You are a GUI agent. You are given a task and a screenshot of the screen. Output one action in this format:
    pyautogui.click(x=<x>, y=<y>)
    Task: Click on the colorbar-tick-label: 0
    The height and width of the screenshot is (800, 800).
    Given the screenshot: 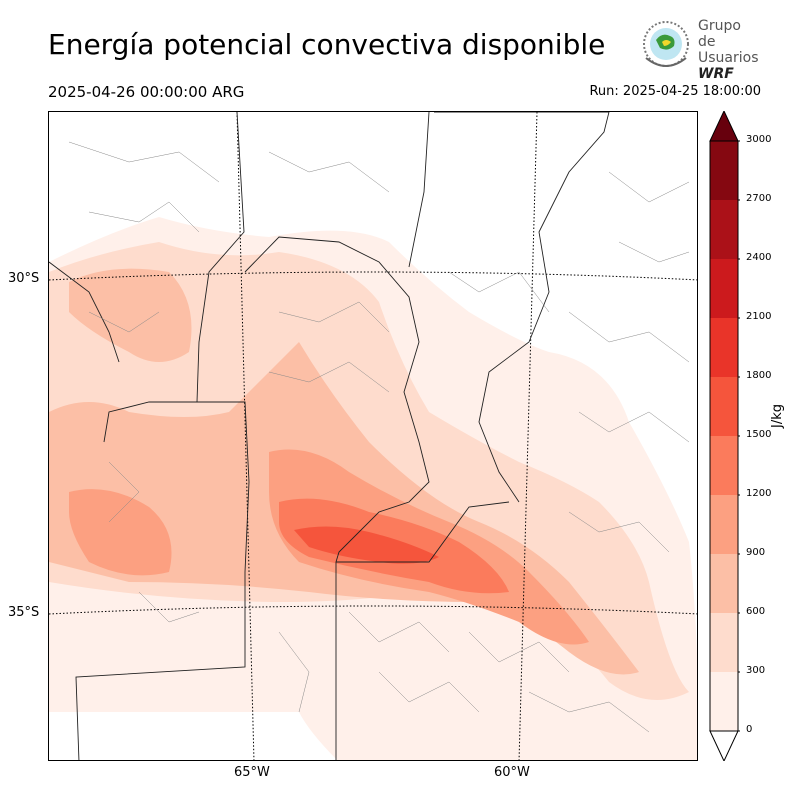 What is the action you would take?
    pyautogui.click(x=749, y=729)
    